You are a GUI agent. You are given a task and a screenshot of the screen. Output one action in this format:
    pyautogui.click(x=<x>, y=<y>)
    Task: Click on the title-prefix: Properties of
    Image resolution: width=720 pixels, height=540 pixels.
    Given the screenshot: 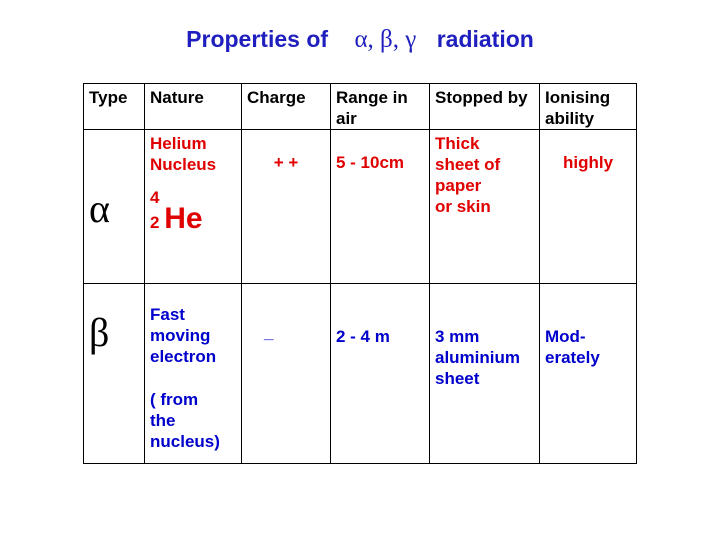 What is the action you would take?
    pyautogui.click(x=257, y=39)
    